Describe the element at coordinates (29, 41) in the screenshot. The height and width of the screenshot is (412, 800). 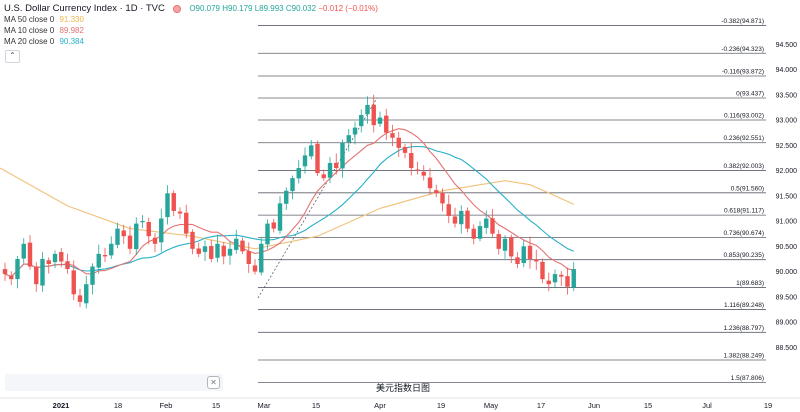
I see `ma20-label: MA 20 close 0` at that location.